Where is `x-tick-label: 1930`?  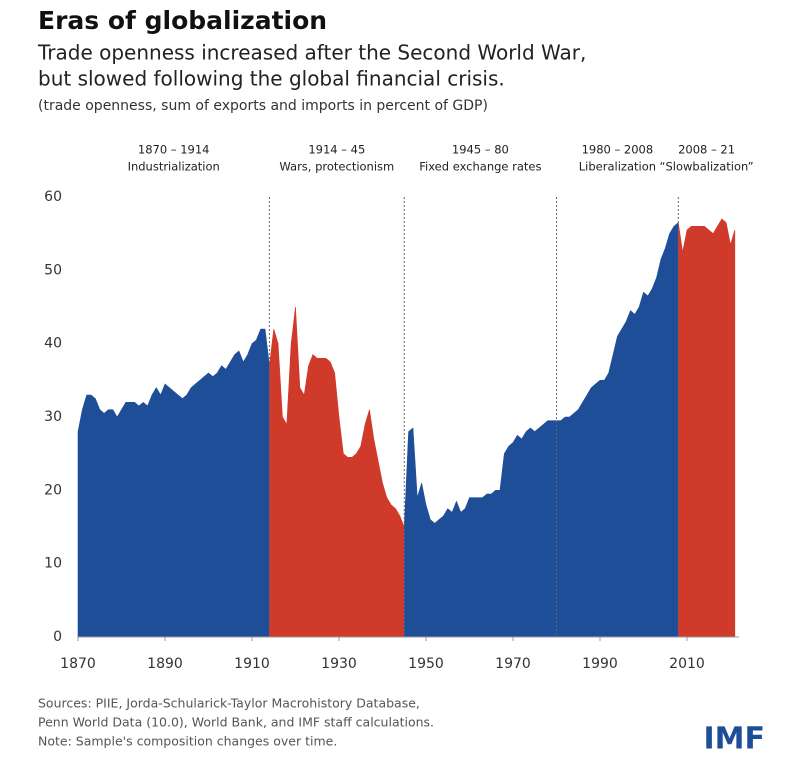
x-tick-label: 1930 is located at coordinates (339, 664).